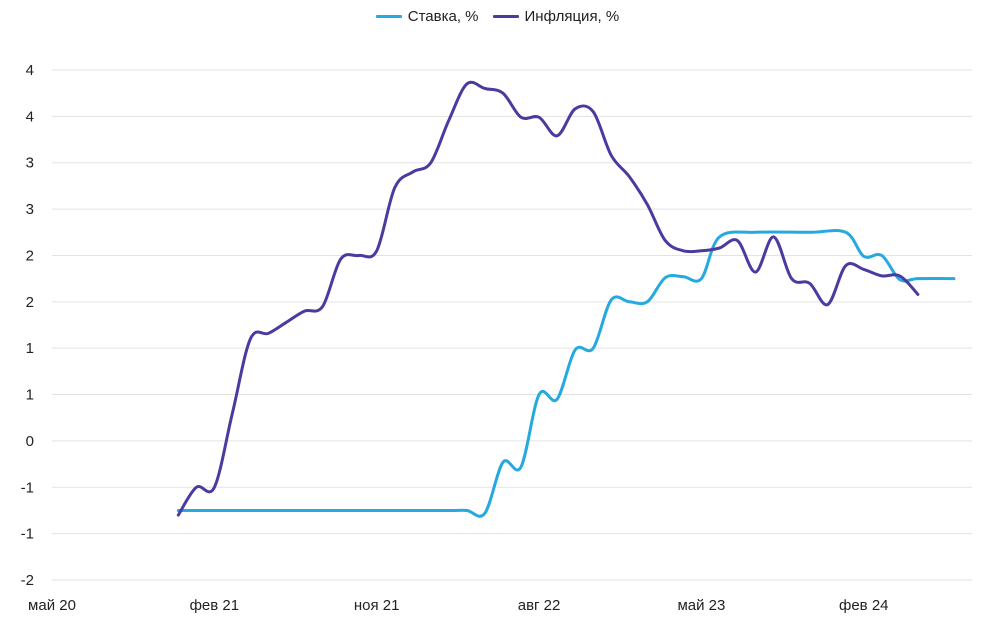 Image resolution: width=995 pixels, height=623 pixels. I want to click on x-tick-label: май 23, so click(701, 605).